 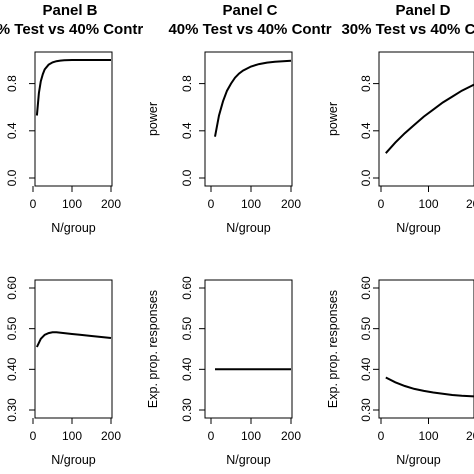 What do you see at coordinates (73, 119) in the screenshot?
I see `panel-1-frame` at bounding box center [73, 119].